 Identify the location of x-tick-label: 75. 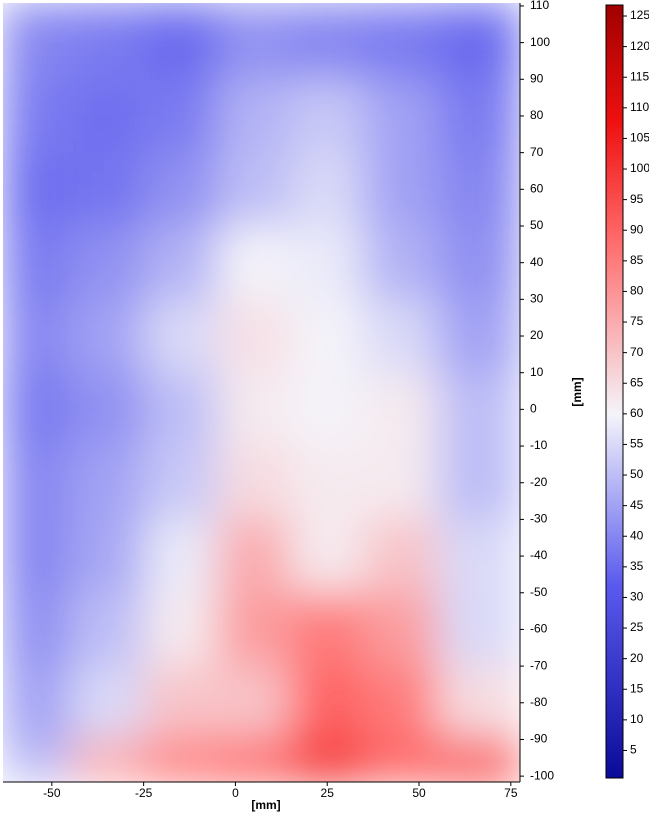
(511, 793).